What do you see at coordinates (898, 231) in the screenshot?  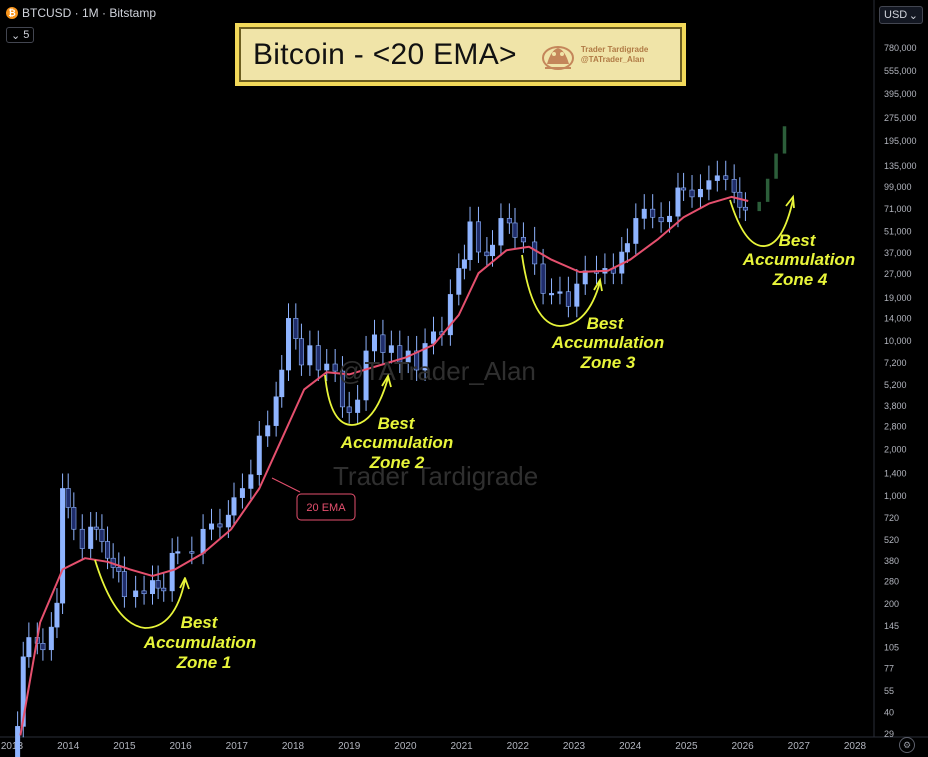 I see `y-tick-label: 51,000` at bounding box center [898, 231].